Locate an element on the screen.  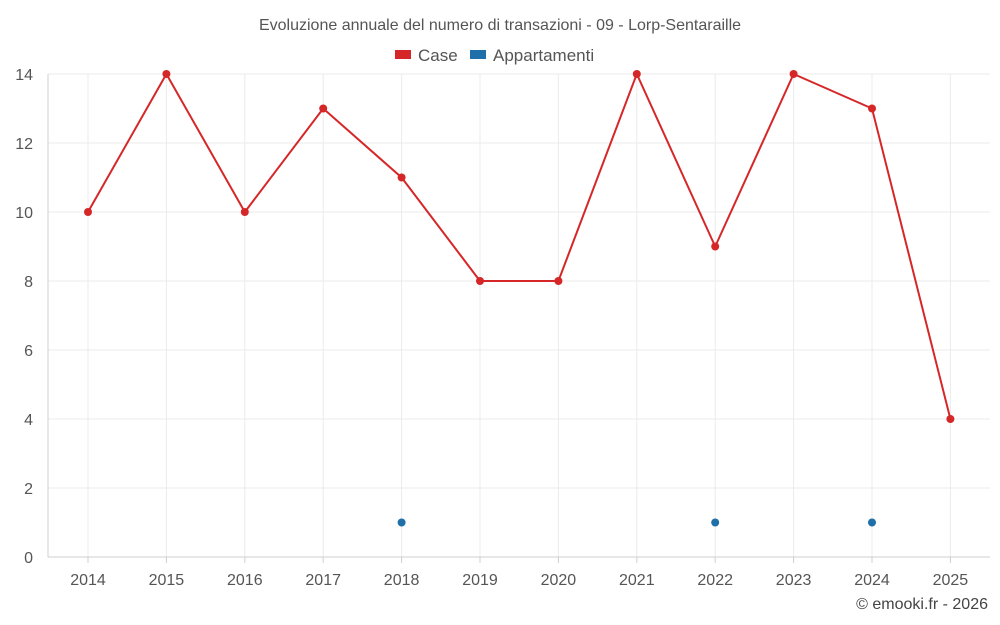
y-tick-label: 10 is located at coordinates (24, 213).